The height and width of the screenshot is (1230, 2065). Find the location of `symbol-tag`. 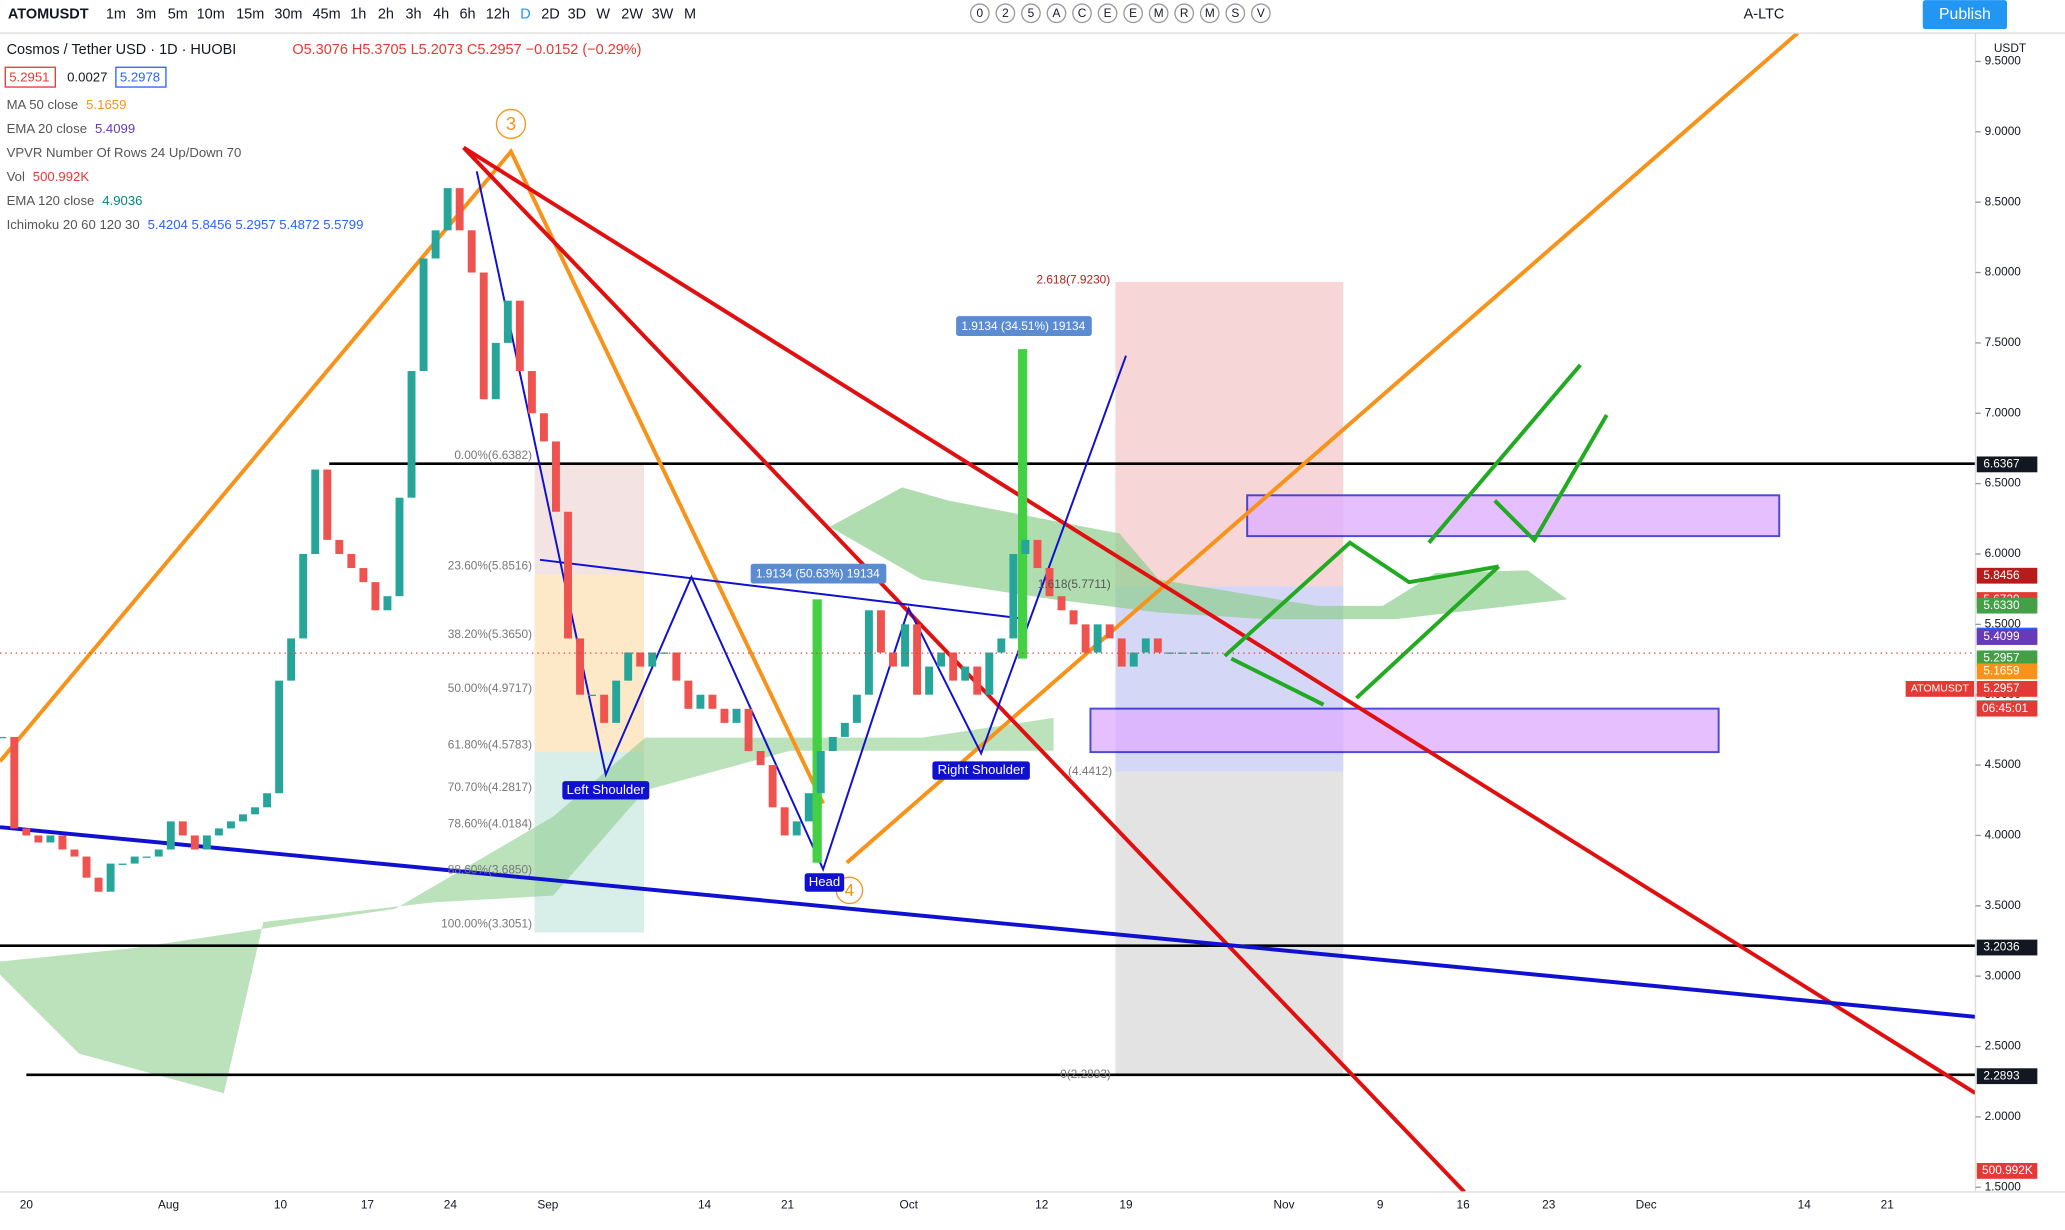

symbol-tag is located at coordinates (1940, 688).